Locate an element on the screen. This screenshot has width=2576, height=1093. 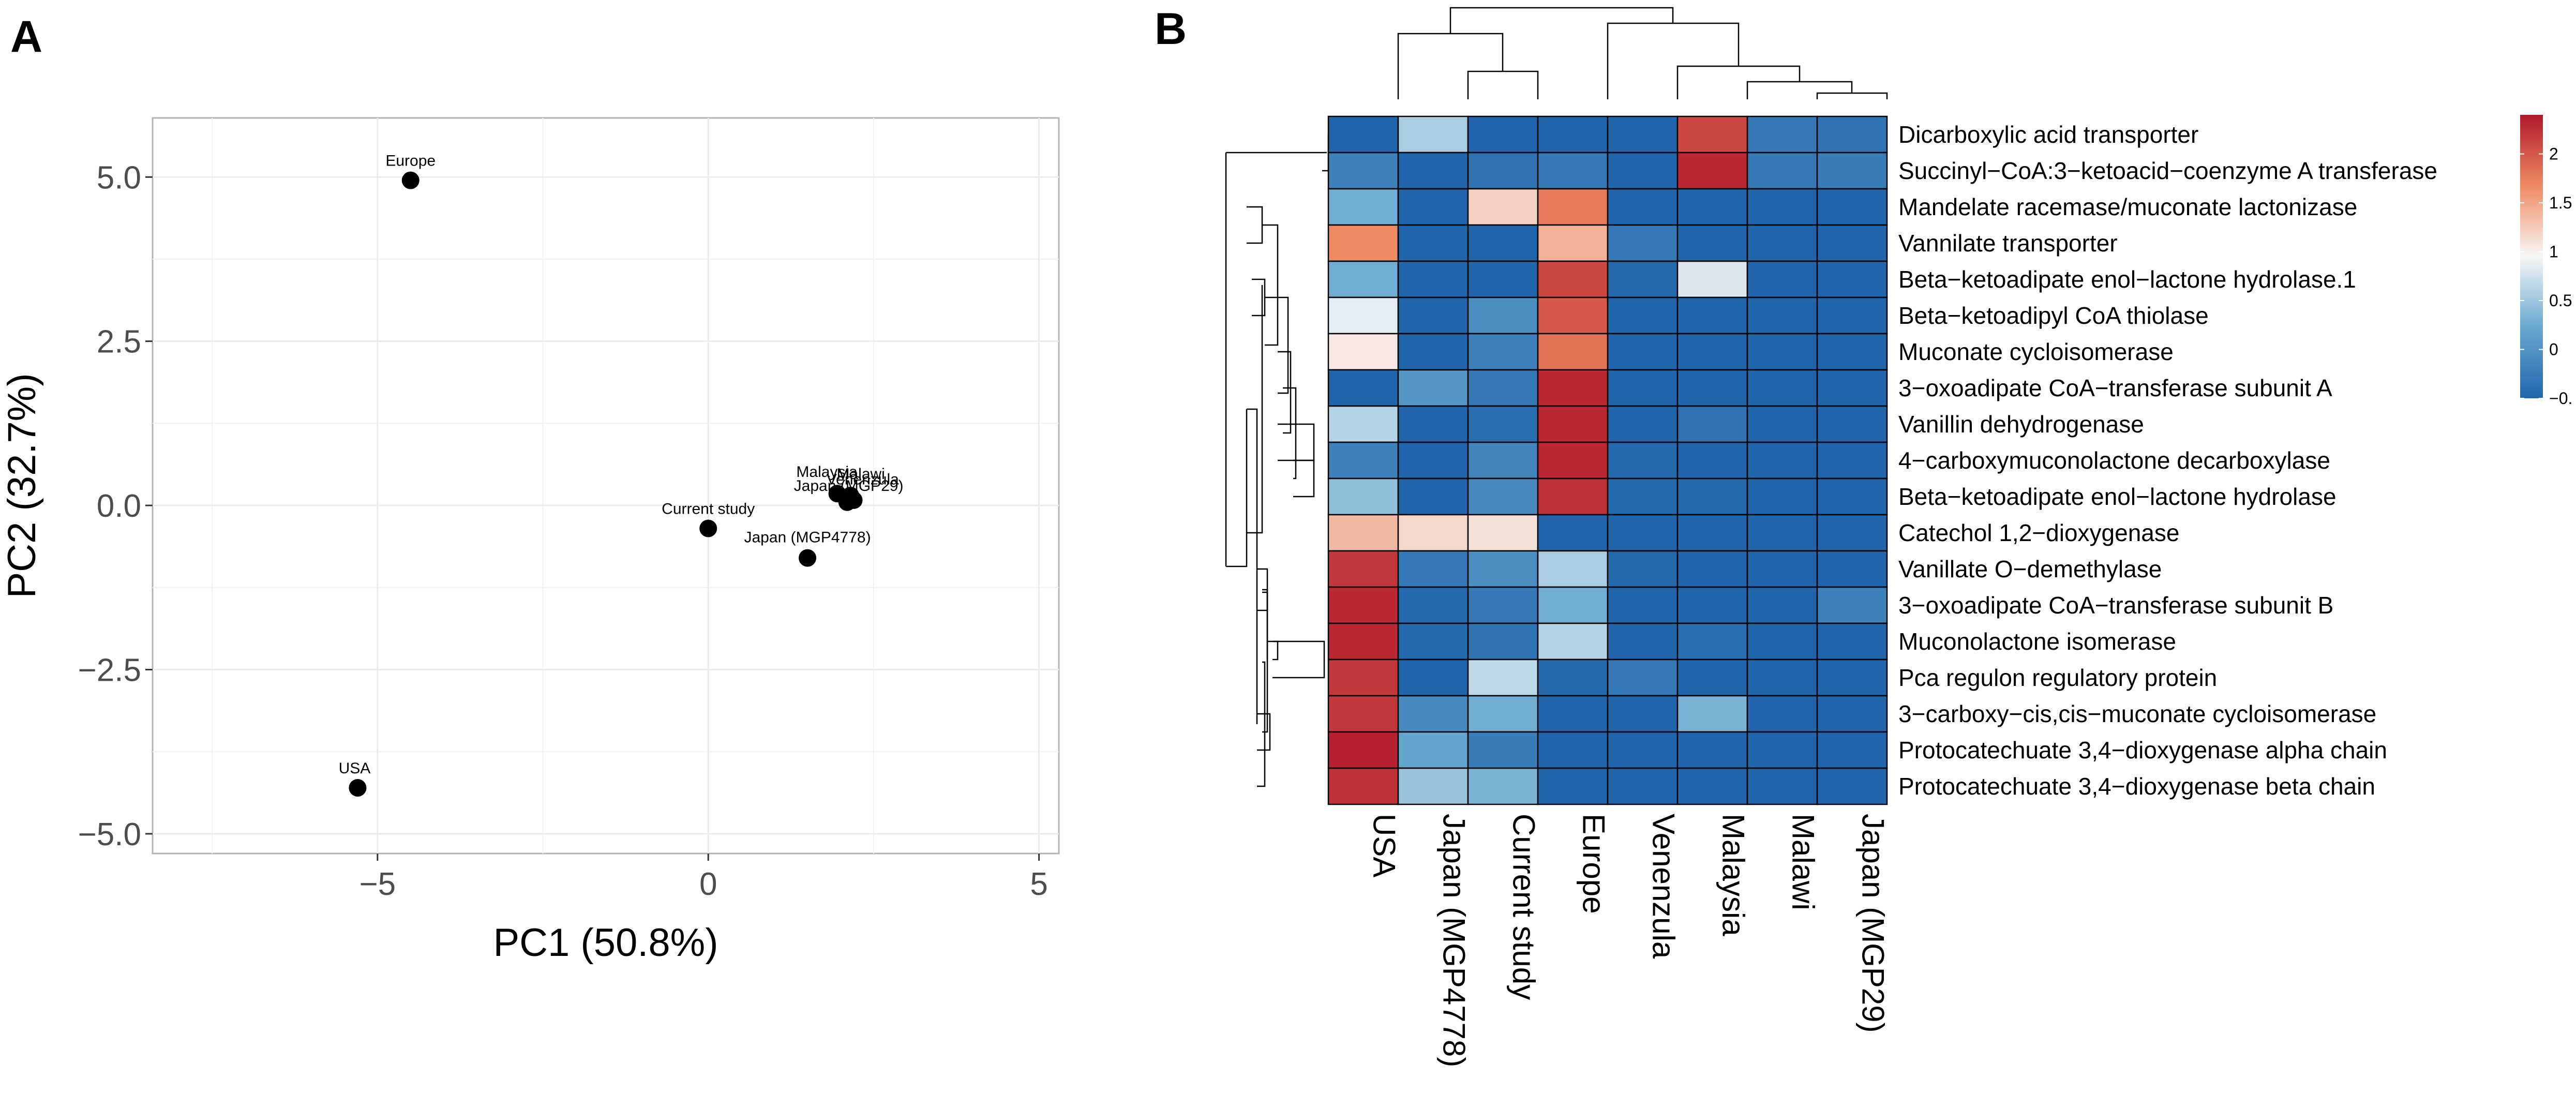
row-label: 4−carboxymuconolactone decarboxylase is located at coordinates (2114, 460).